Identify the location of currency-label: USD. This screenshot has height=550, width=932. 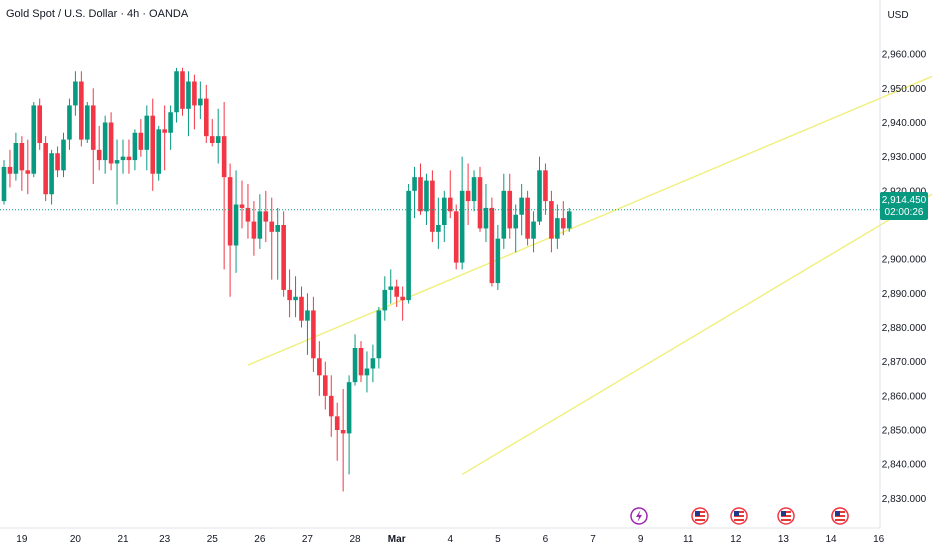
(897, 15).